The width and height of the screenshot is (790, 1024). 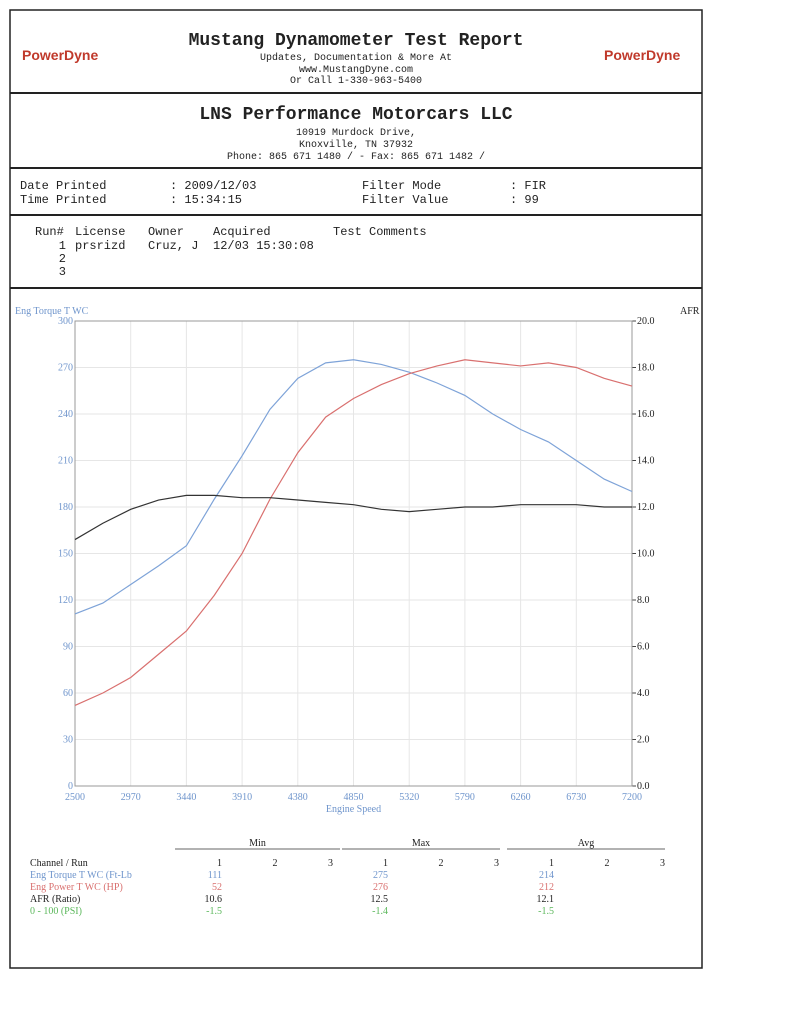 I want to click on shop-name: LNS Performance Motorcars LLC, so click(x=355, y=115).